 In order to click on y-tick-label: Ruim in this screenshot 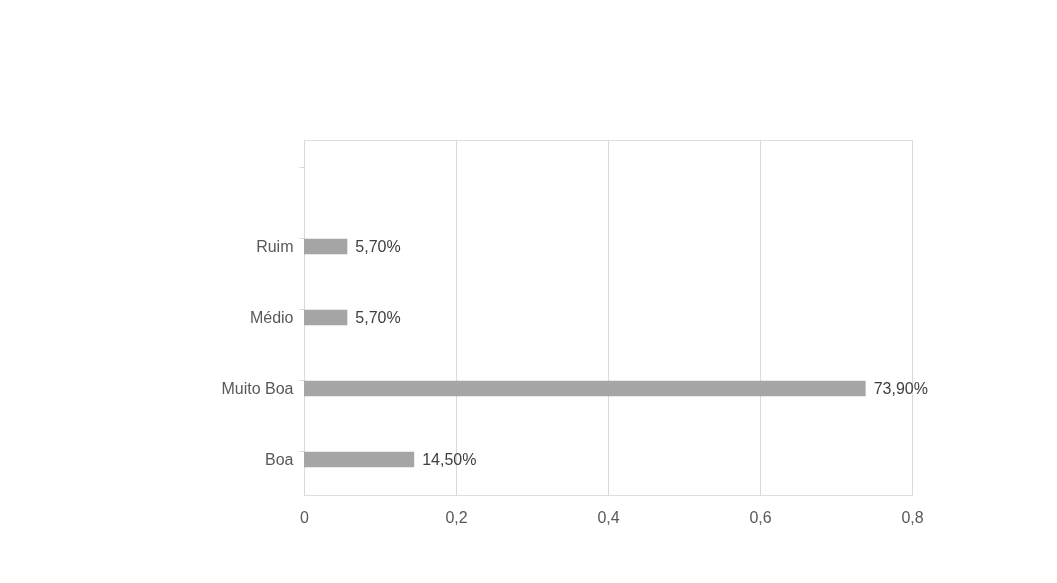, I will do `click(275, 246)`.